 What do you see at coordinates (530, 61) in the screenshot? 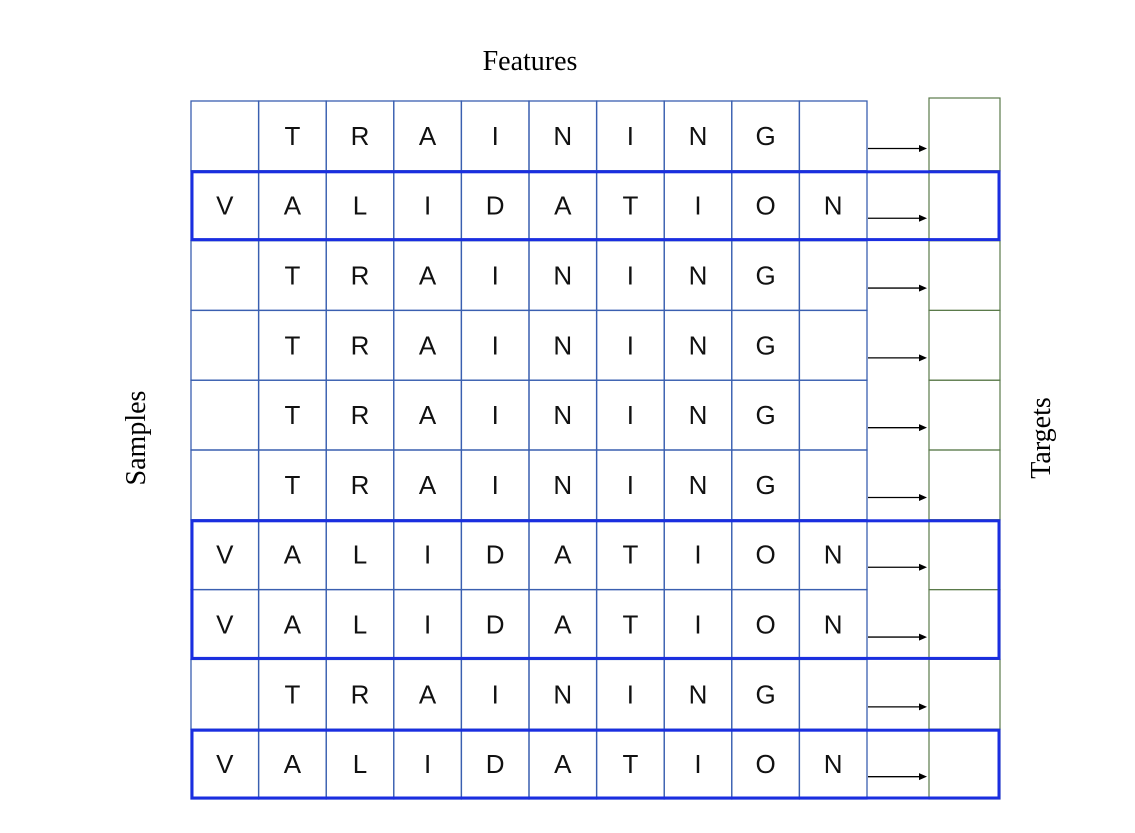
I see `features-label: Features` at bounding box center [530, 61].